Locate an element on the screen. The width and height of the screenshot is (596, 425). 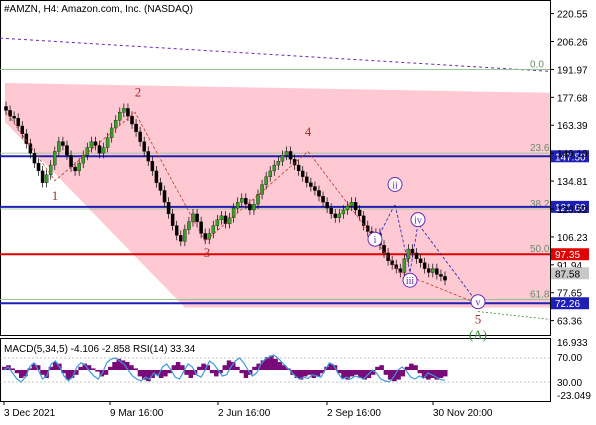
level-badge-label: 121.60 is located at coordinates (570, 208).